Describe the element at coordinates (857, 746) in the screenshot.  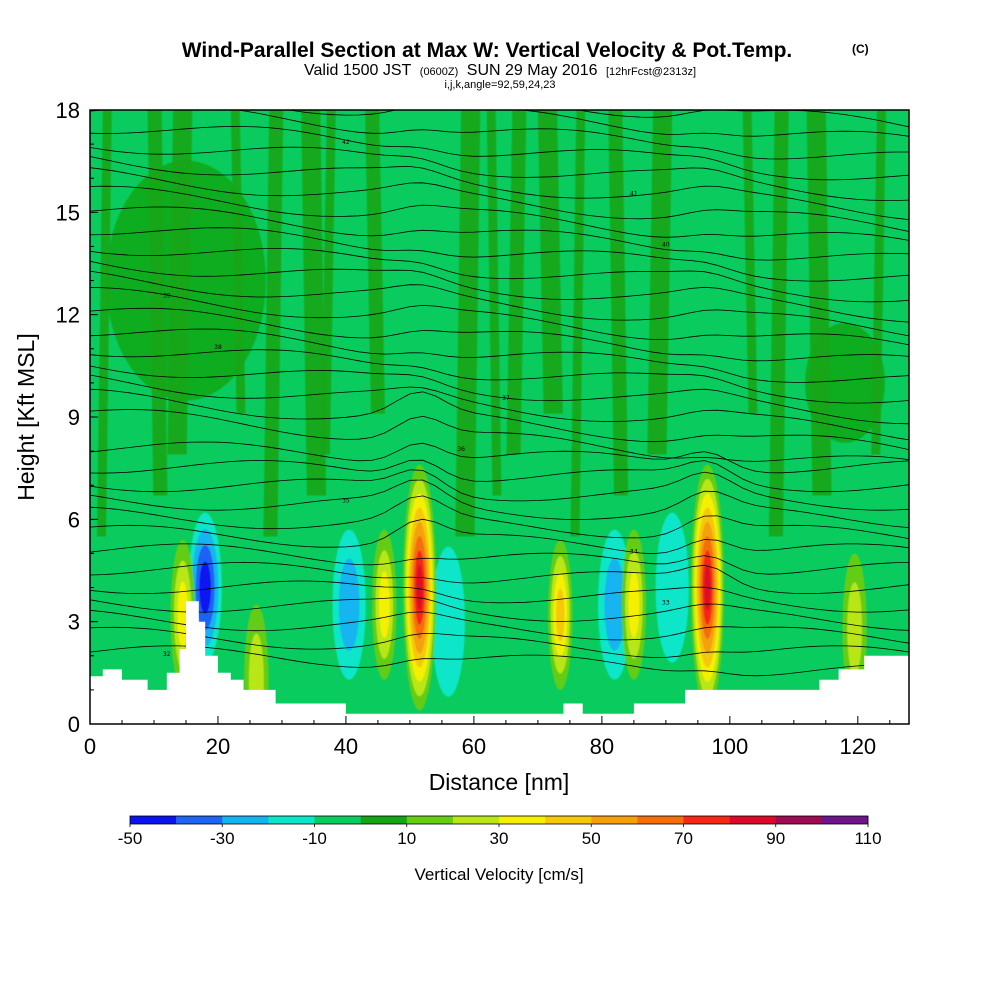
I see `x-tick-label: 120` at that location.